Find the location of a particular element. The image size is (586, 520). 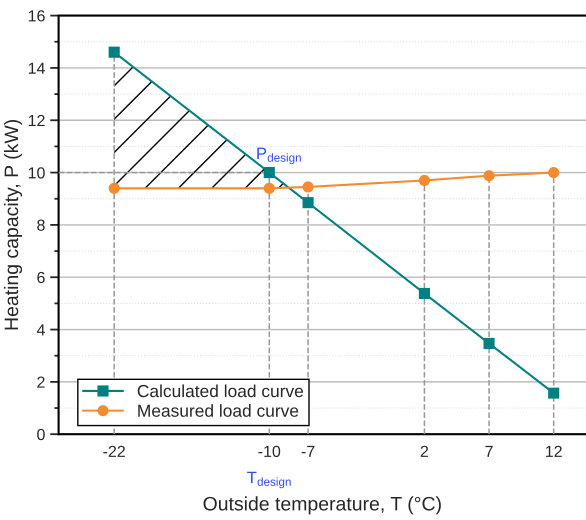

x-tick-label: -22 is located at coordinates (114, 451).